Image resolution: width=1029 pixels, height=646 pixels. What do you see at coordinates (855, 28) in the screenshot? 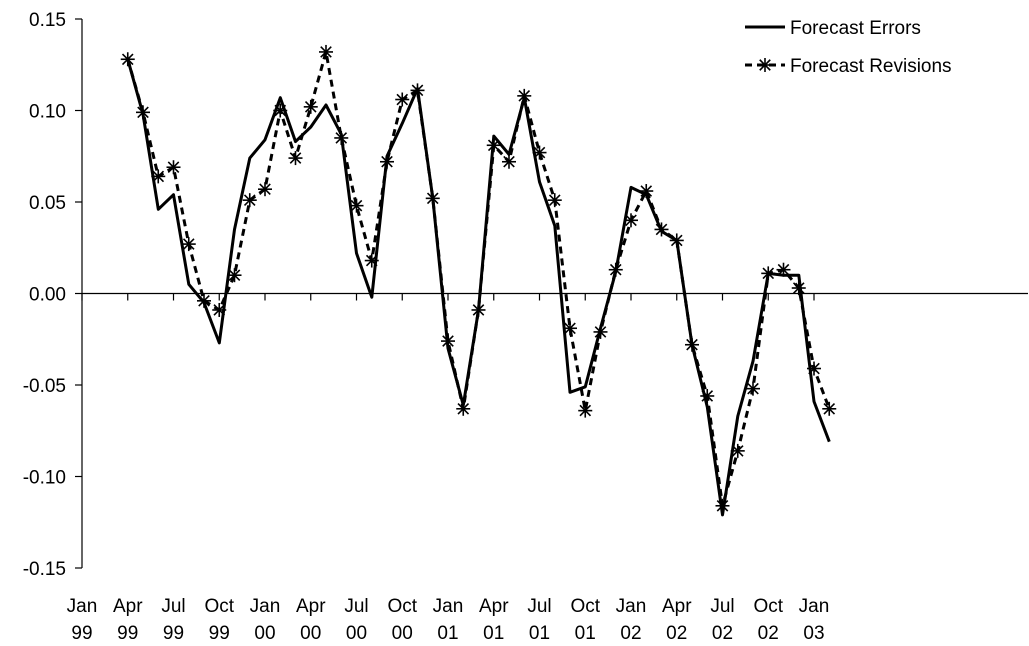
I see `legend-label: Forecast Errors` at bounding box center [855, 28].